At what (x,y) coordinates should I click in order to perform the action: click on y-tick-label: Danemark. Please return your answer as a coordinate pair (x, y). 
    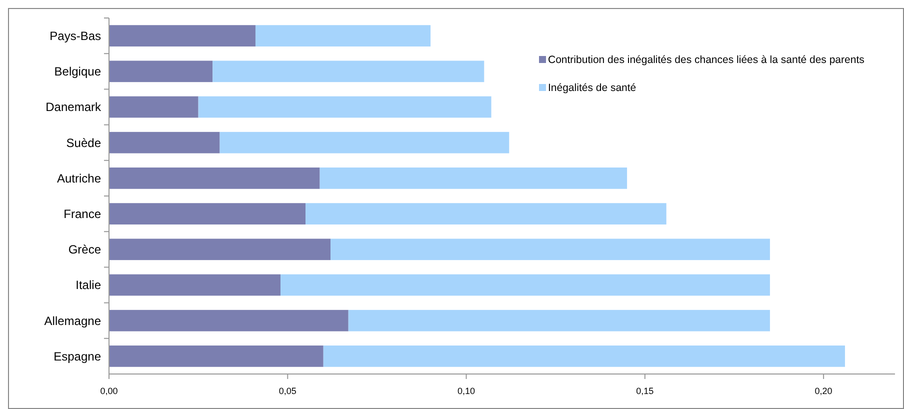
    Looking at the image, I should click on (74, 107).